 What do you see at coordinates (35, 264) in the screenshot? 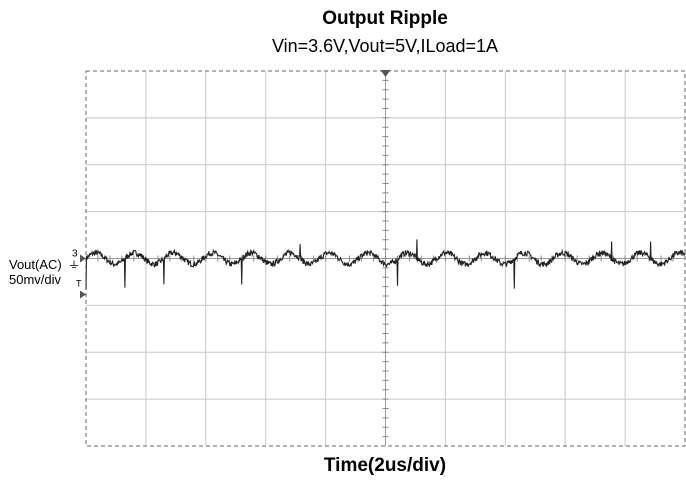
I see `channel-label: Vout(AC)` at bounding box center [35, 264].